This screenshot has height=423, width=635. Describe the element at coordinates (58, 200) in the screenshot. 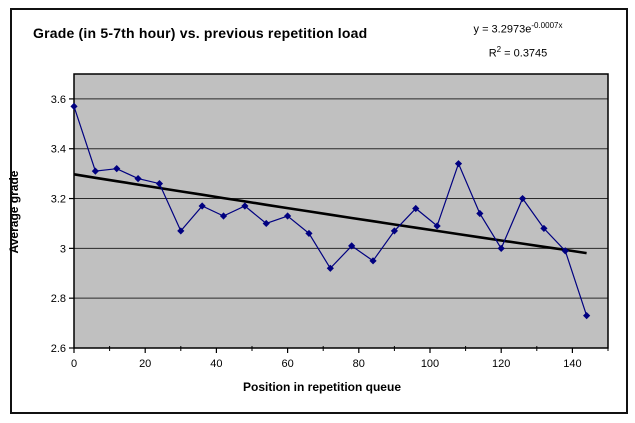

I see `y-tick-label: 3.2` at that location.